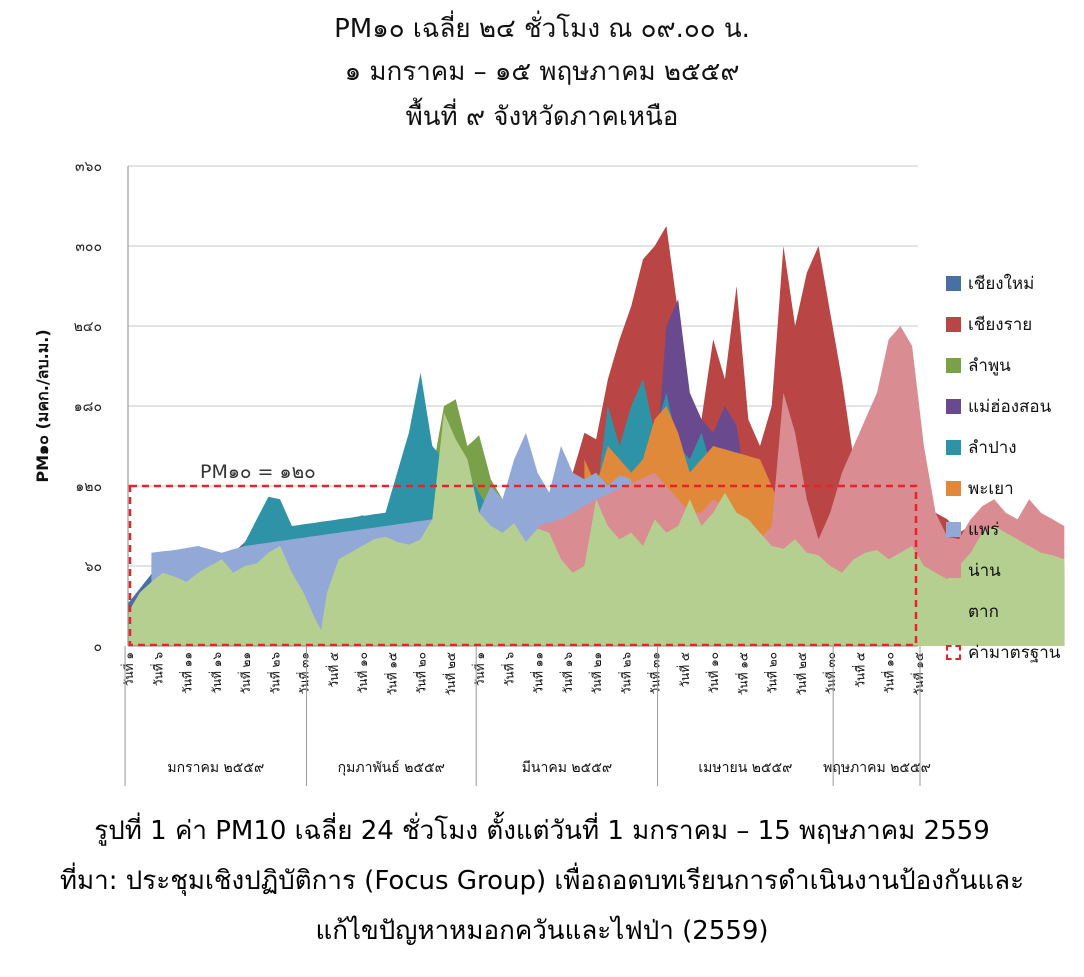  I want to click on y-tick-label: ๐, so click(97, 647).